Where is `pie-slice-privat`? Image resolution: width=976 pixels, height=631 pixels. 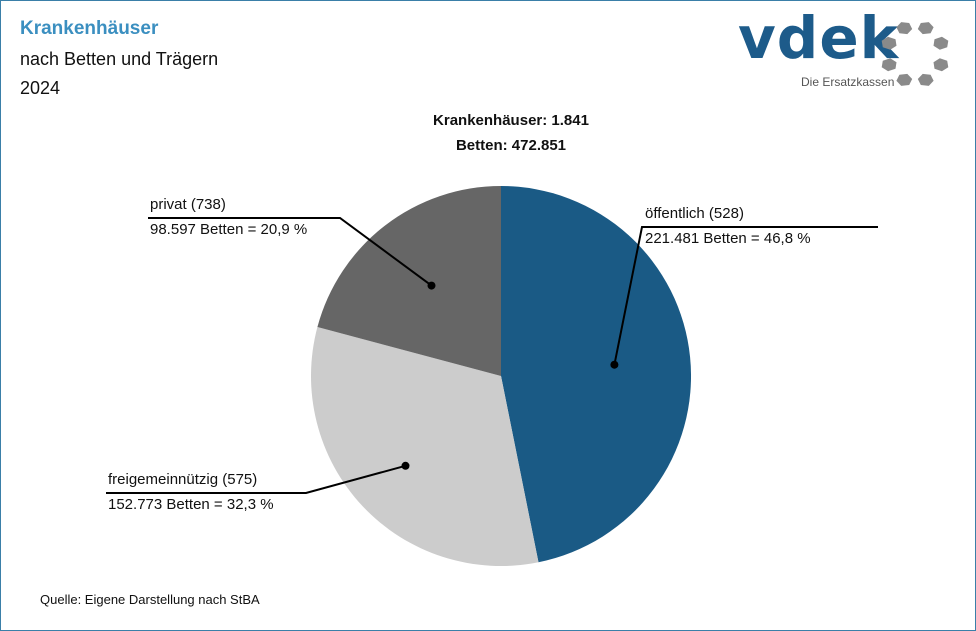
pie-slice-privat is located at coordinates (409, 281).